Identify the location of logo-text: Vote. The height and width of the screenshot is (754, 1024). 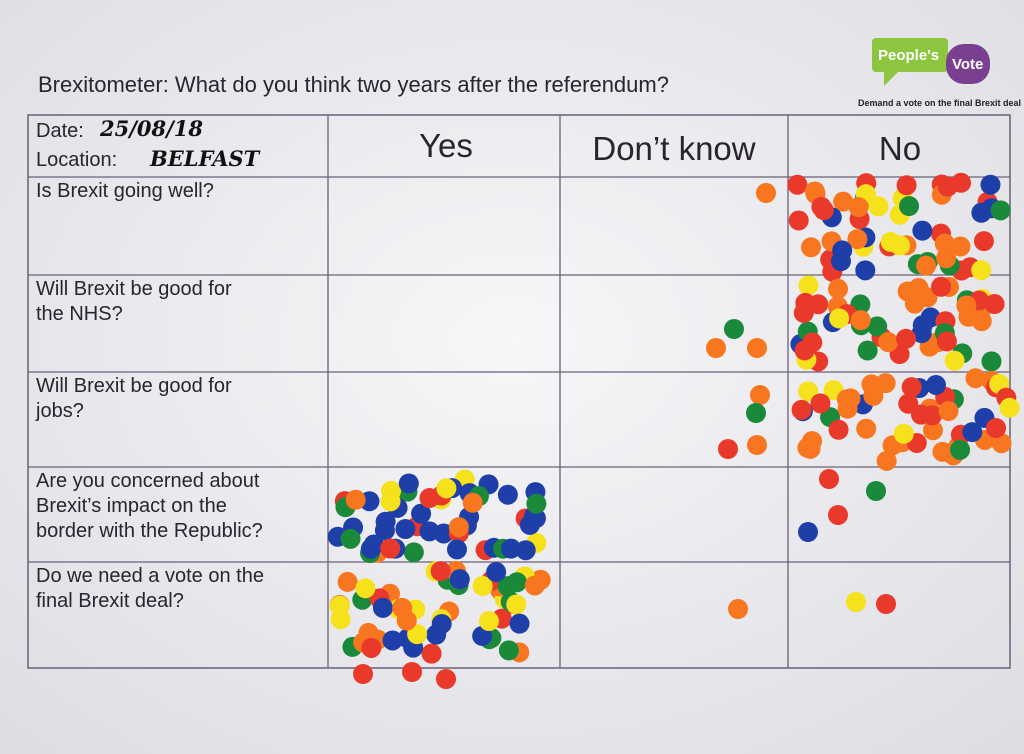
(967, 64).